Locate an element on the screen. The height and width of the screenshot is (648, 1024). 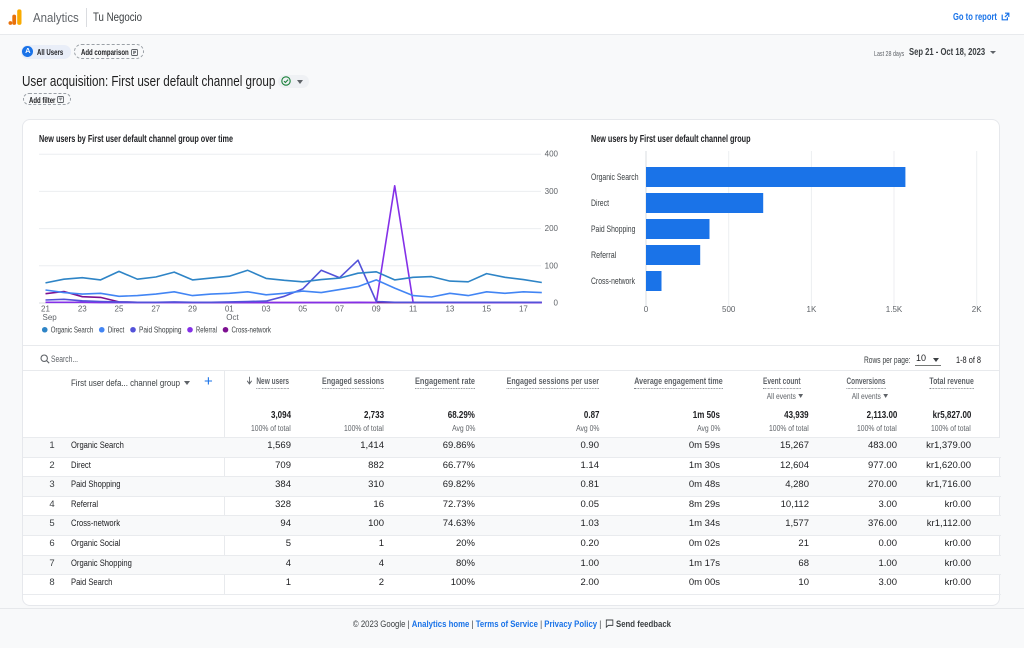
svg-text: 400 is located at coordinates (552, 154).